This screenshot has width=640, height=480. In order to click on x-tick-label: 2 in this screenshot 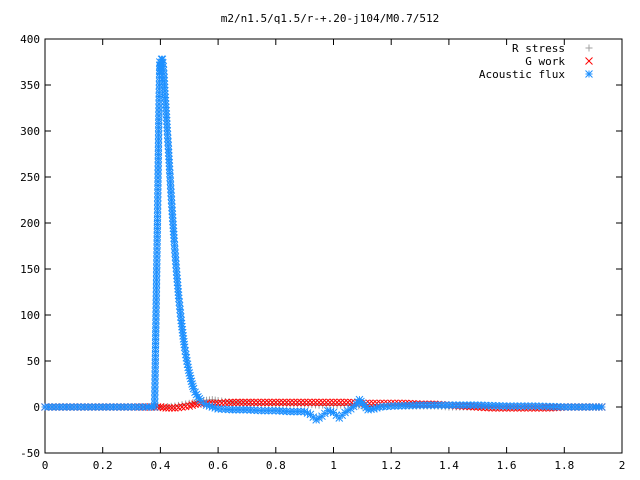, I will do `click(622, 465)`.